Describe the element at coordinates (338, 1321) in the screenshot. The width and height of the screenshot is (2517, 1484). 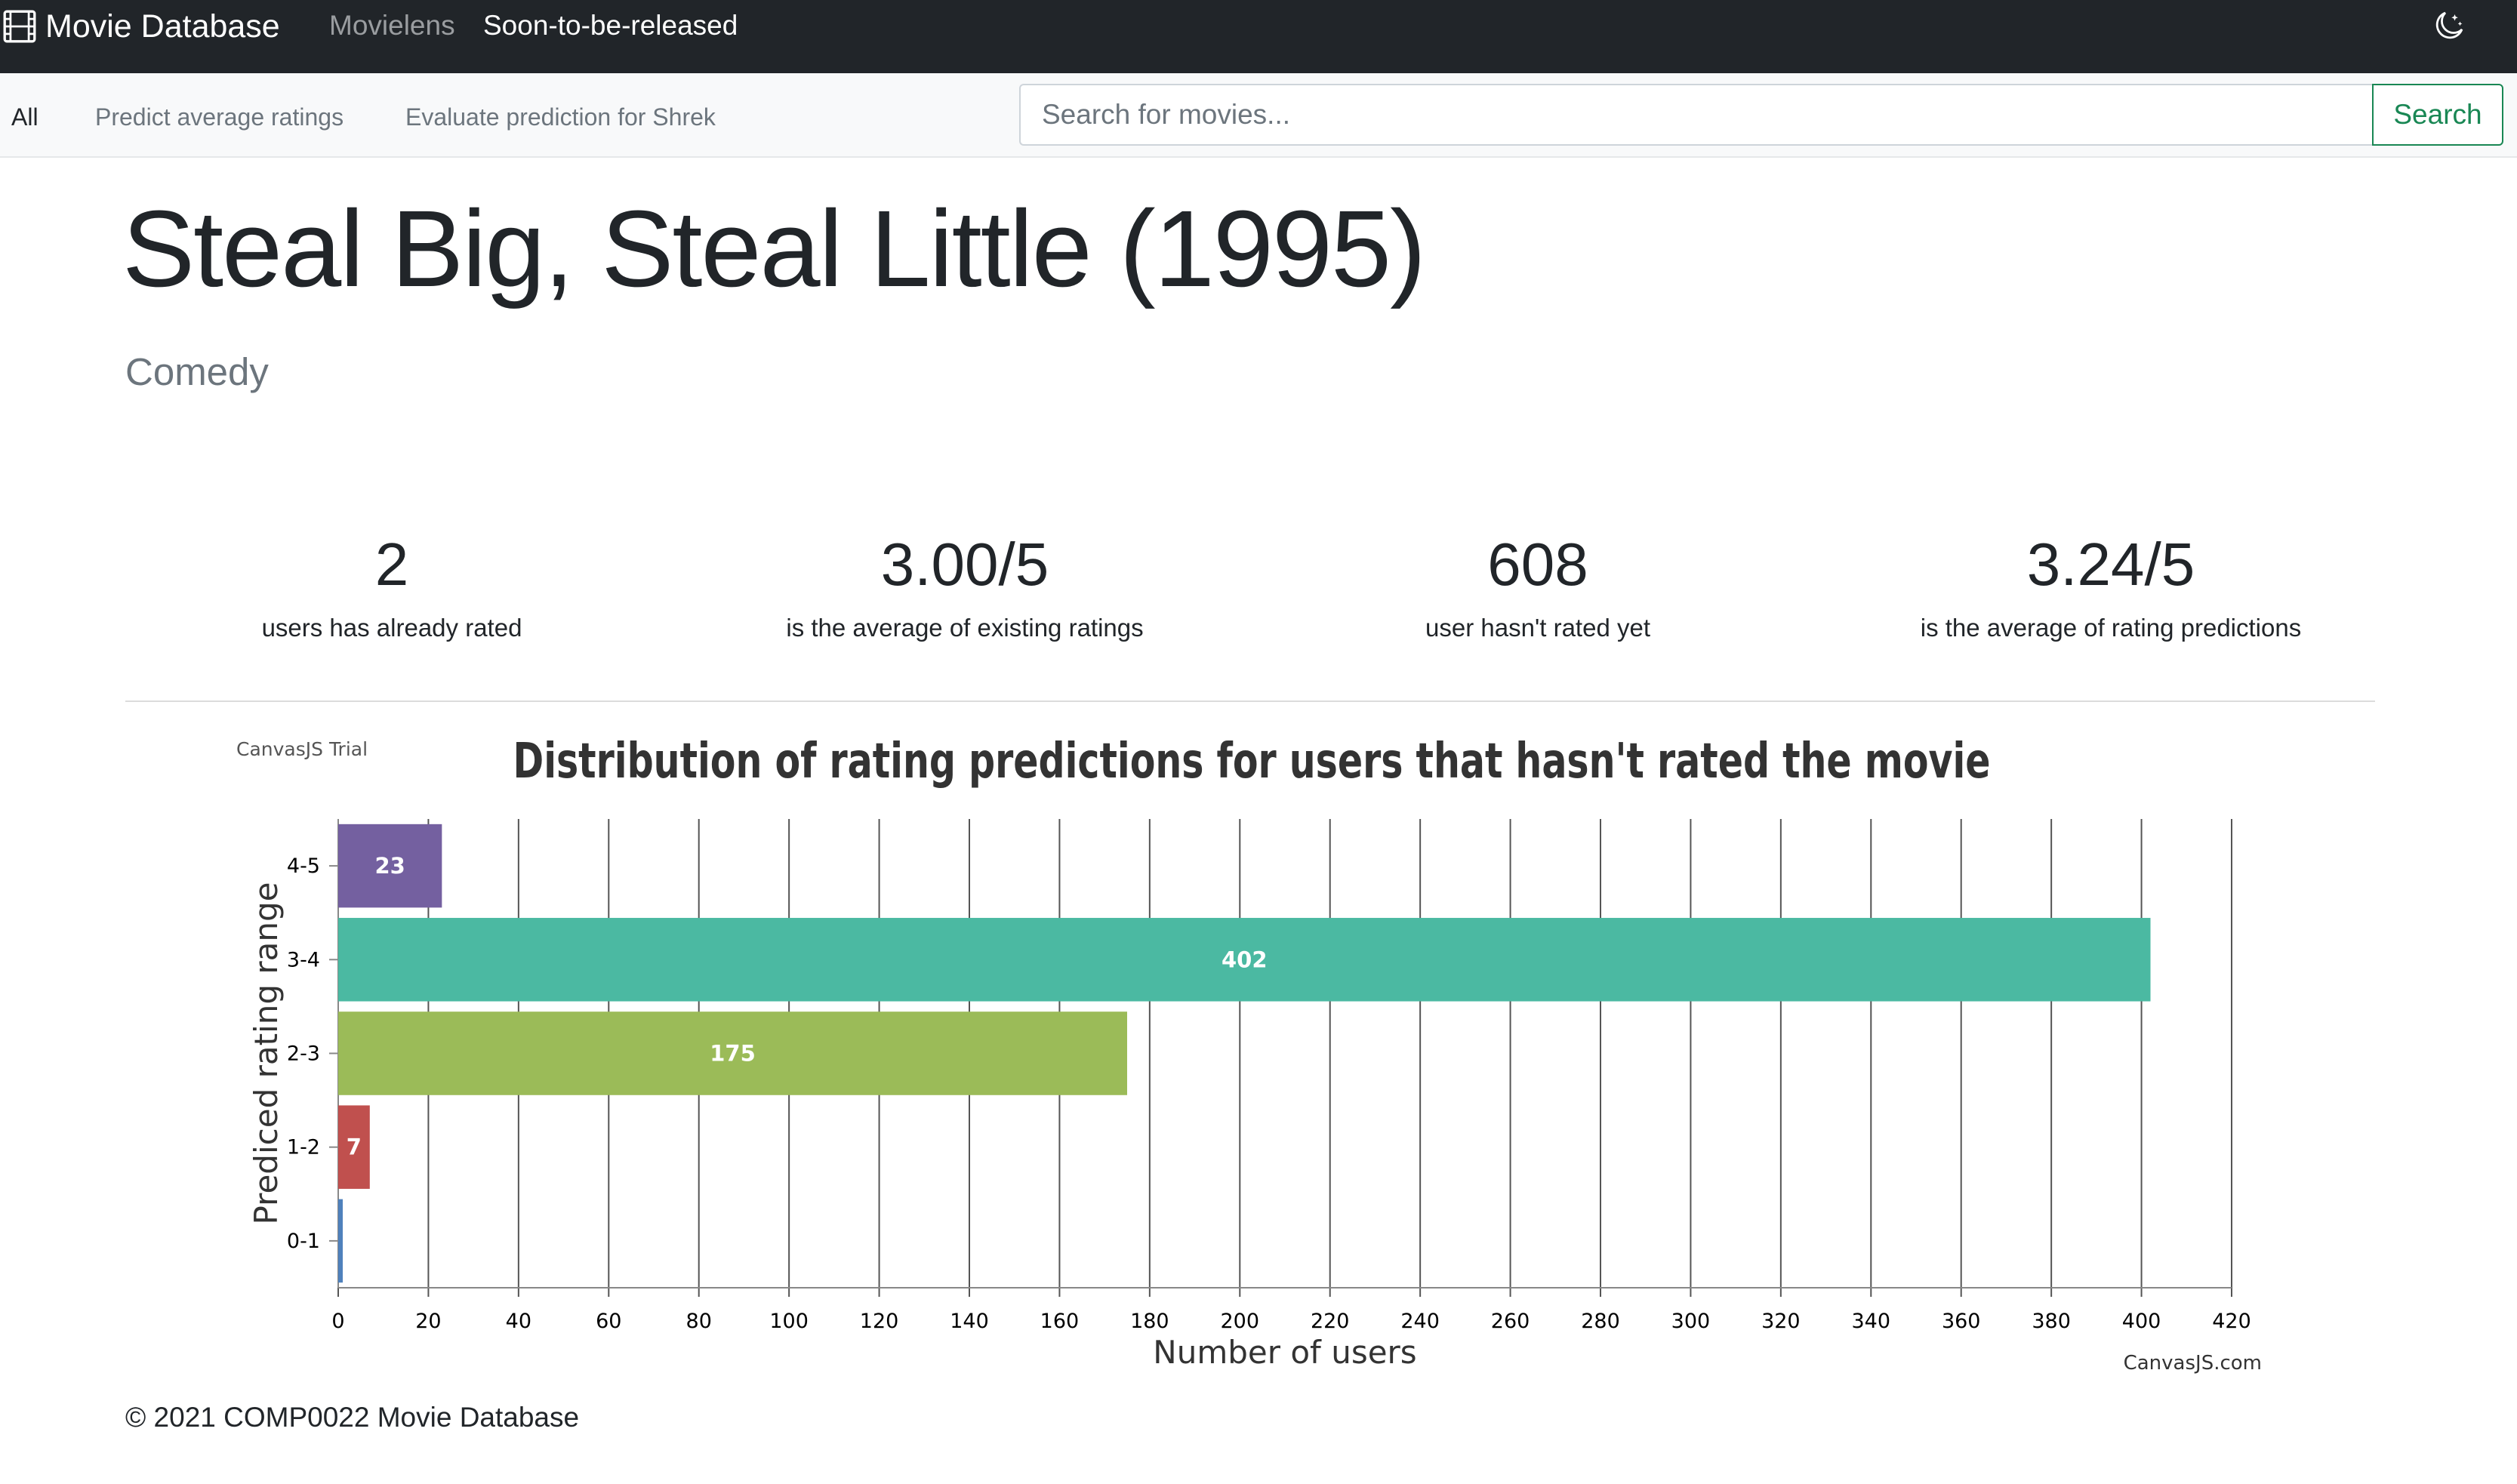
I see `x-tick-label: 0` at that location.